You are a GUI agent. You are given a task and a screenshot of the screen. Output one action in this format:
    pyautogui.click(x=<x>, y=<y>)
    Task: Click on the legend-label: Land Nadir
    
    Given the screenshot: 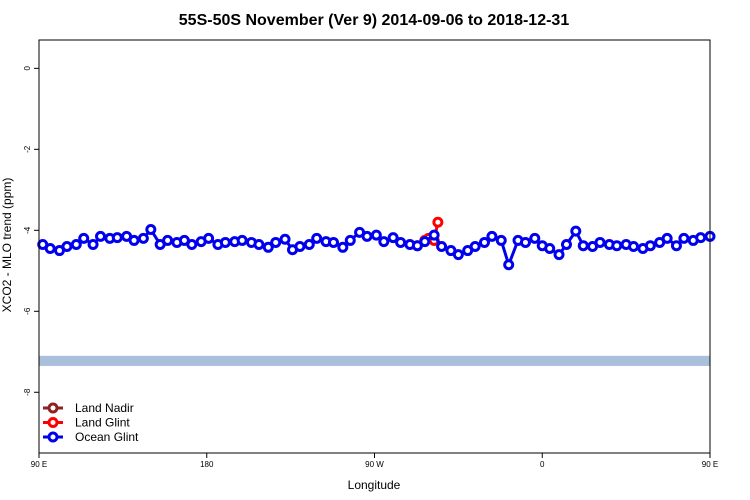 What is the action you would take?
    pyautogui.click(x=104, y=408)
    